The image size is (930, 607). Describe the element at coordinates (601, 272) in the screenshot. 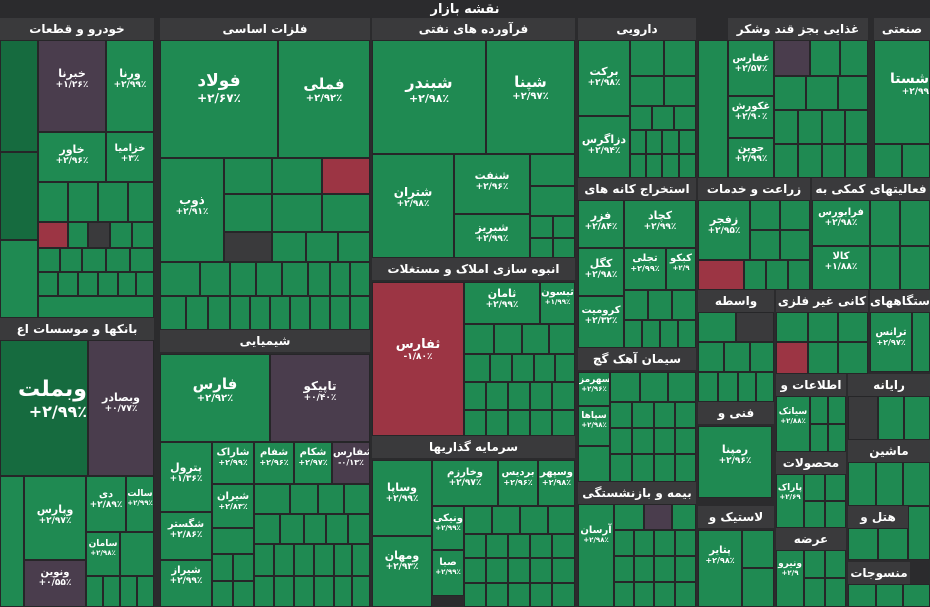

I see `tile-kegol: کگل +۲/۹۸٪` at that location.